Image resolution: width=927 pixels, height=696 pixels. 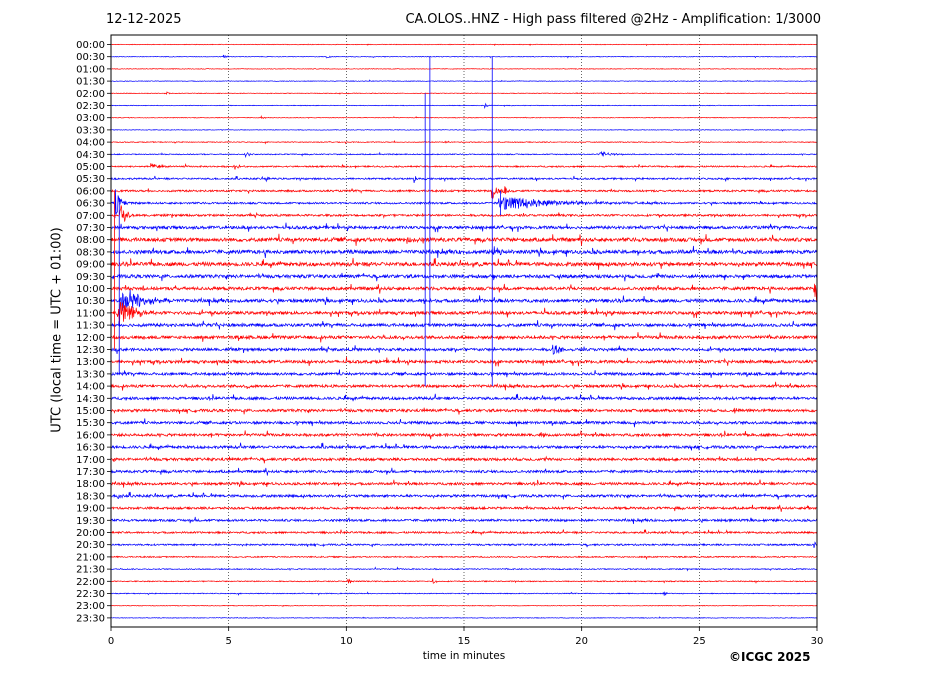 What do you see at coordinates (90, 570) in the screenshot?
I see `y-tick-label: 21:30` at bounding box center [90, 570].